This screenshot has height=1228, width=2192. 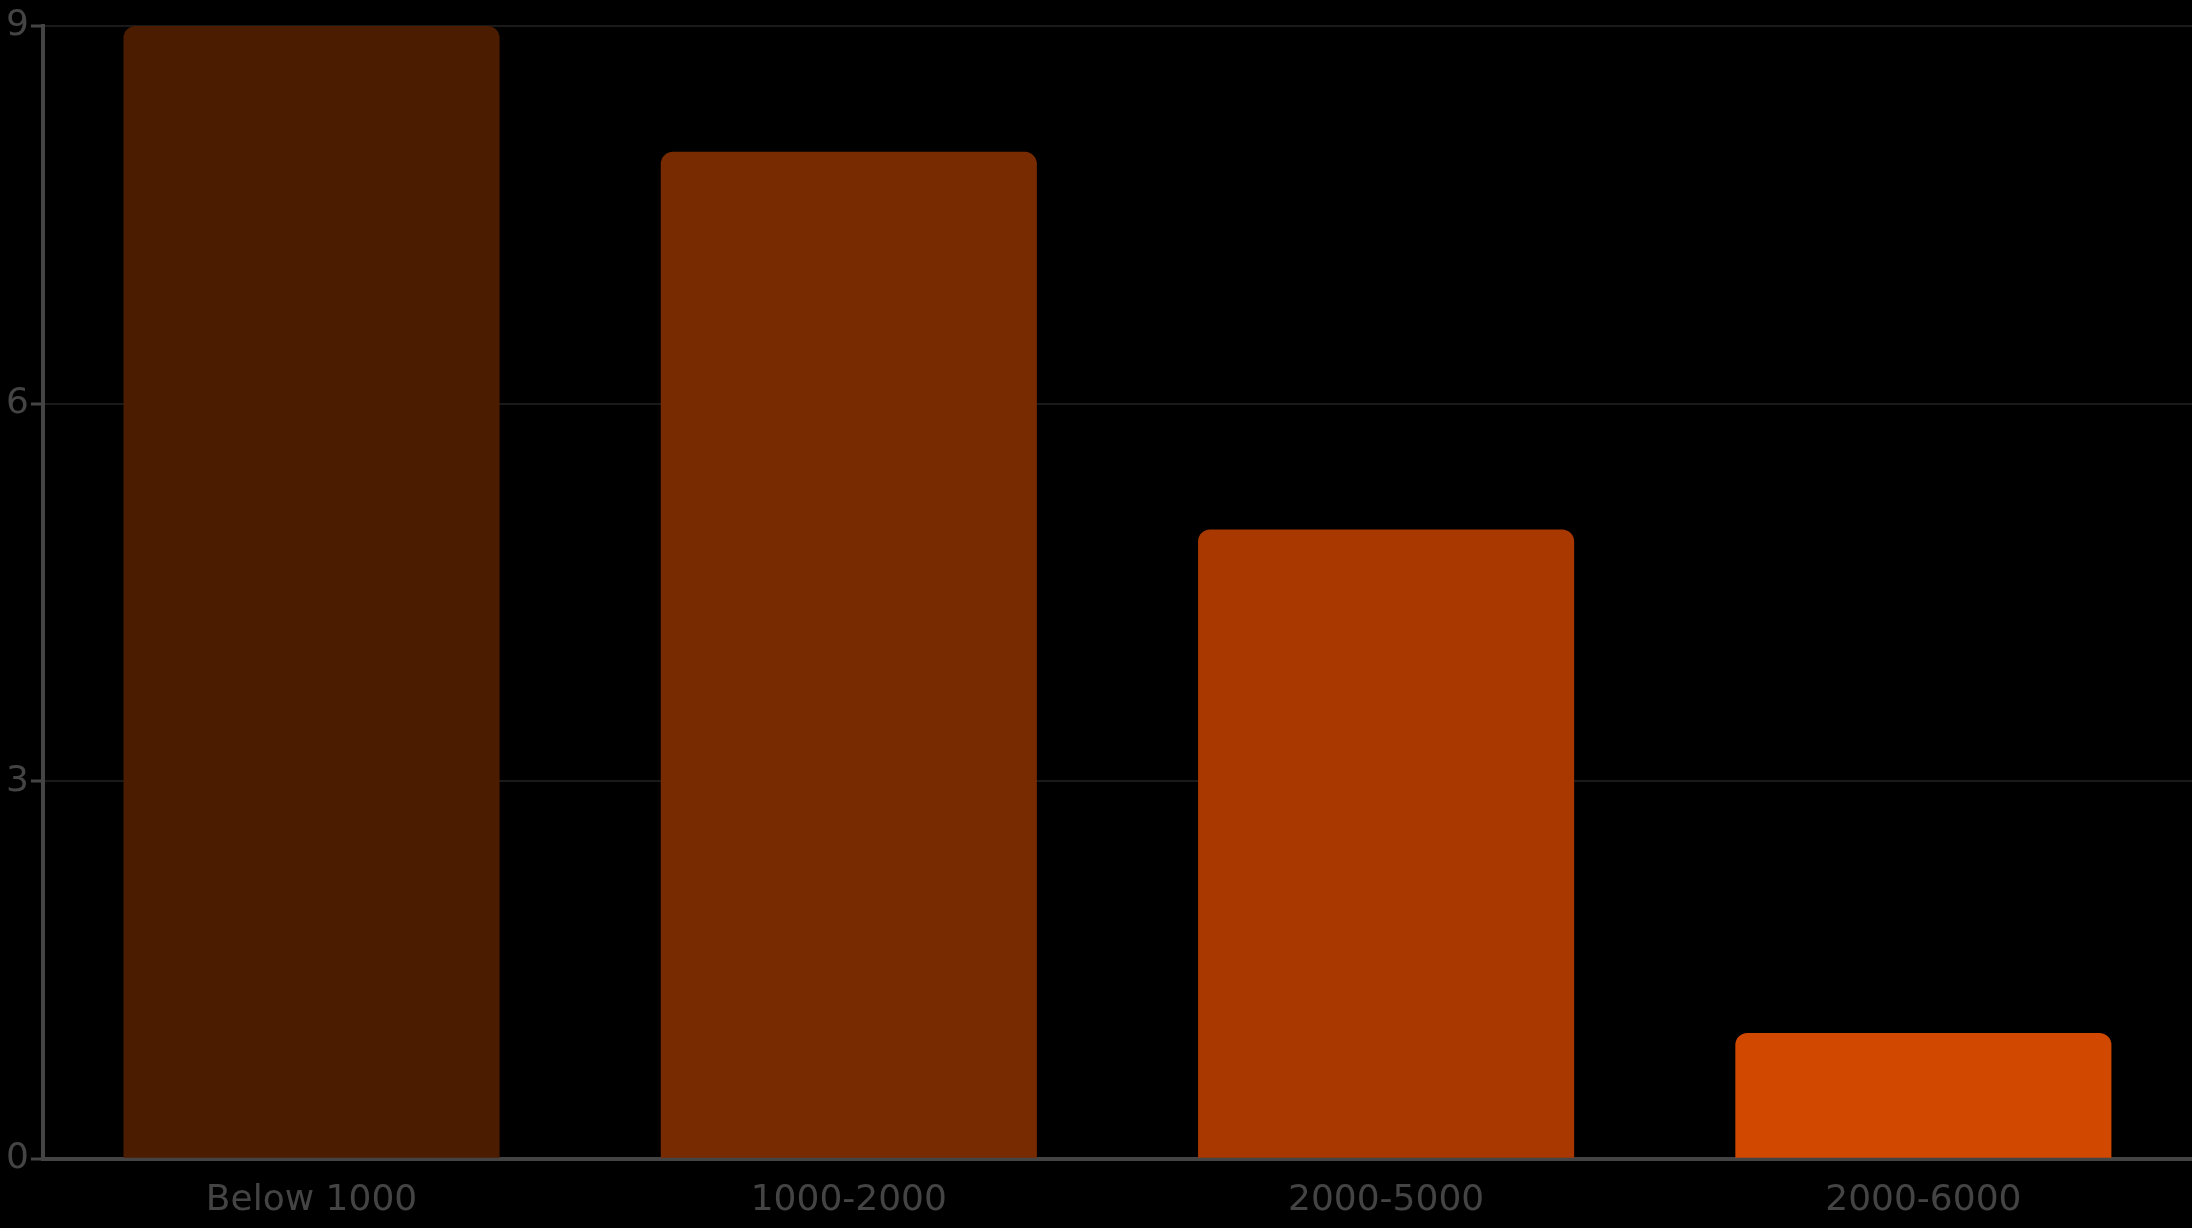 What do you see at coordinates (17, 400) in the screenshot?
I see `y-tick-label: 6` at bounding box center [17, 400].